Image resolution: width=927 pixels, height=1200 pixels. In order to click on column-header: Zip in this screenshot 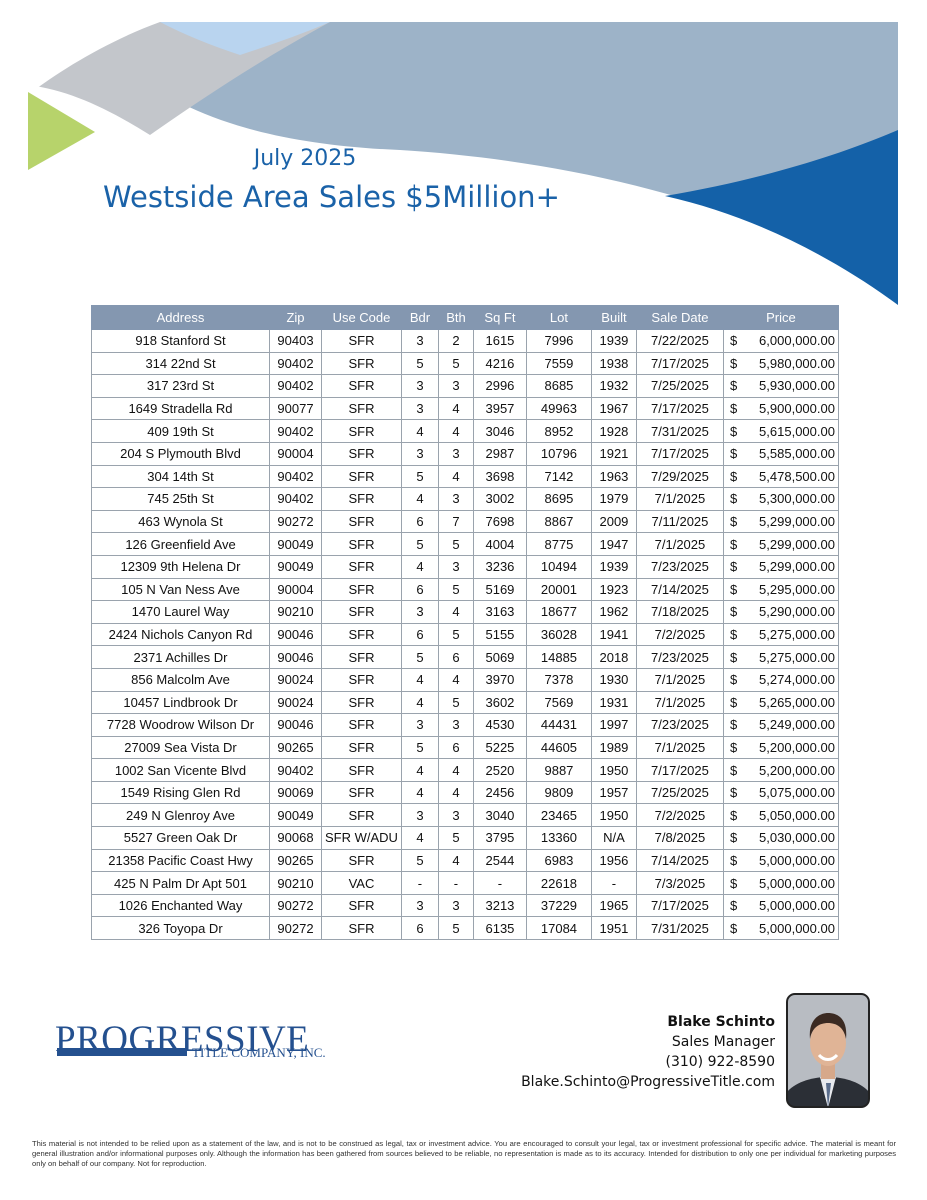, I will do `click(295, 317)`.